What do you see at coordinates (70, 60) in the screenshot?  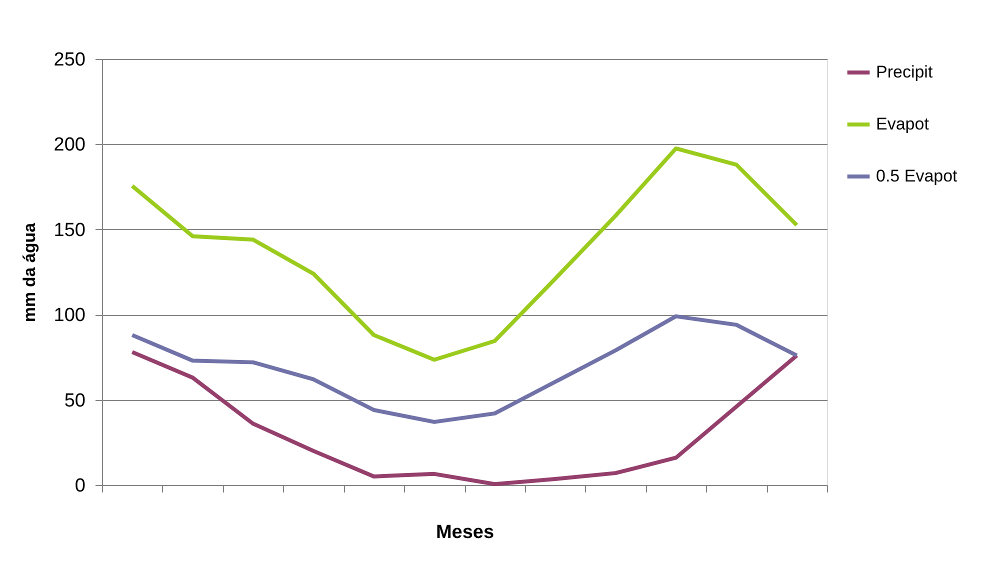 I see `y-tick-label: 250` at bounding box center [70, 60].